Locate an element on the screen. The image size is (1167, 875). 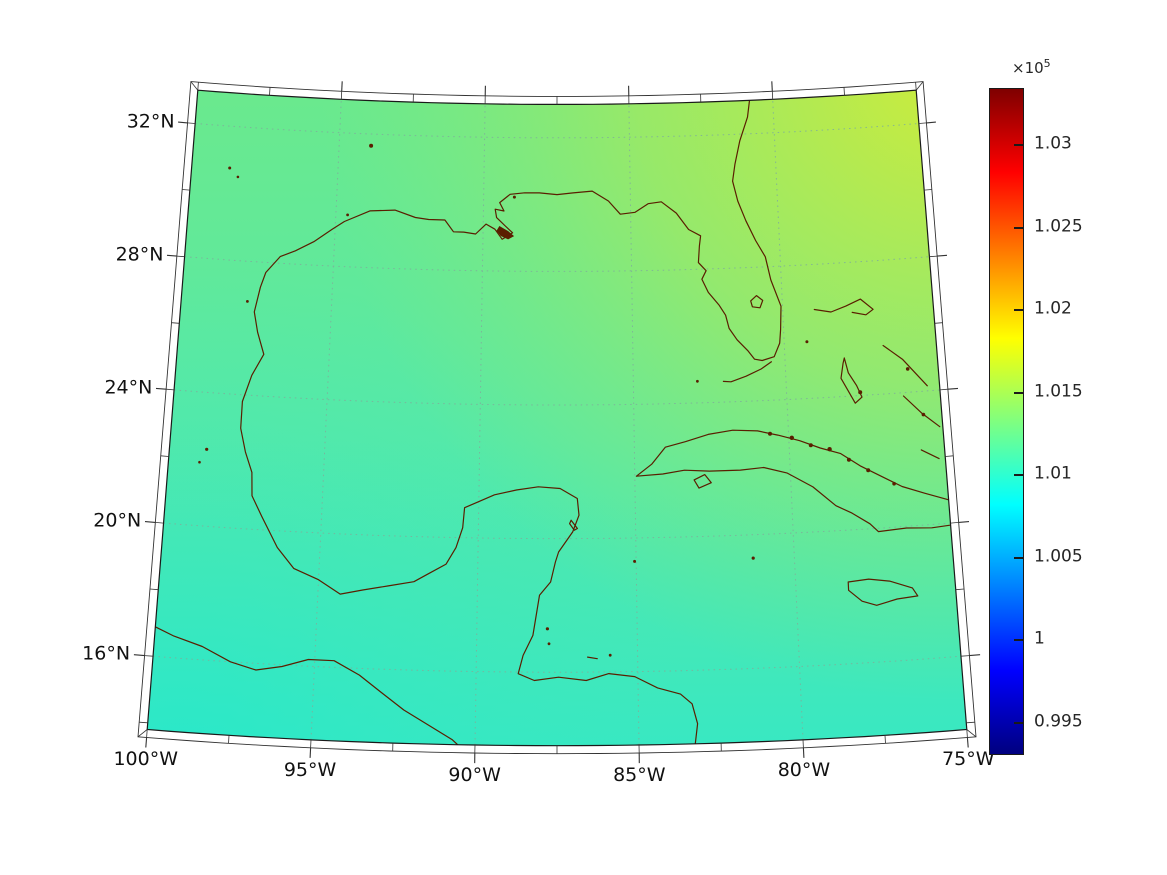
colorbar-tick-label: 1.005 is located at coordinates (1058, 556).